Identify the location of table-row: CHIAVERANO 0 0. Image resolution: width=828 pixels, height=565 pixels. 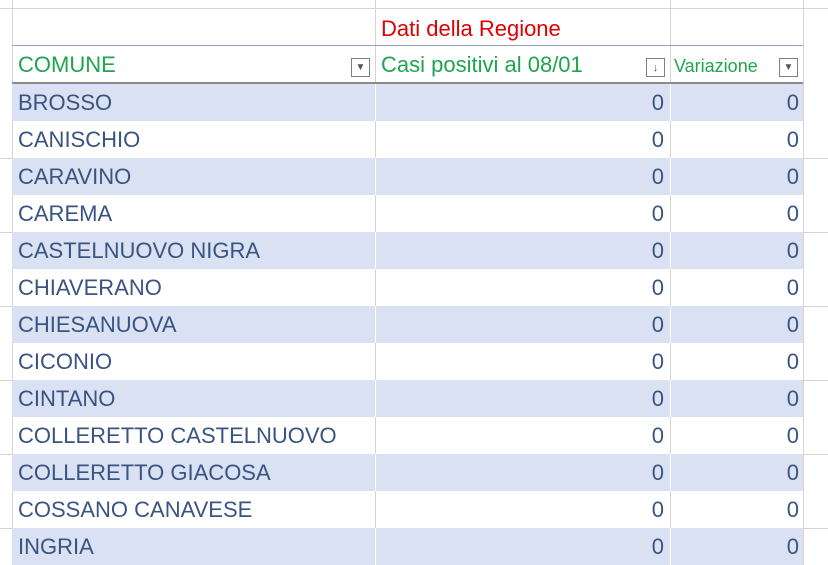
(407, 287).